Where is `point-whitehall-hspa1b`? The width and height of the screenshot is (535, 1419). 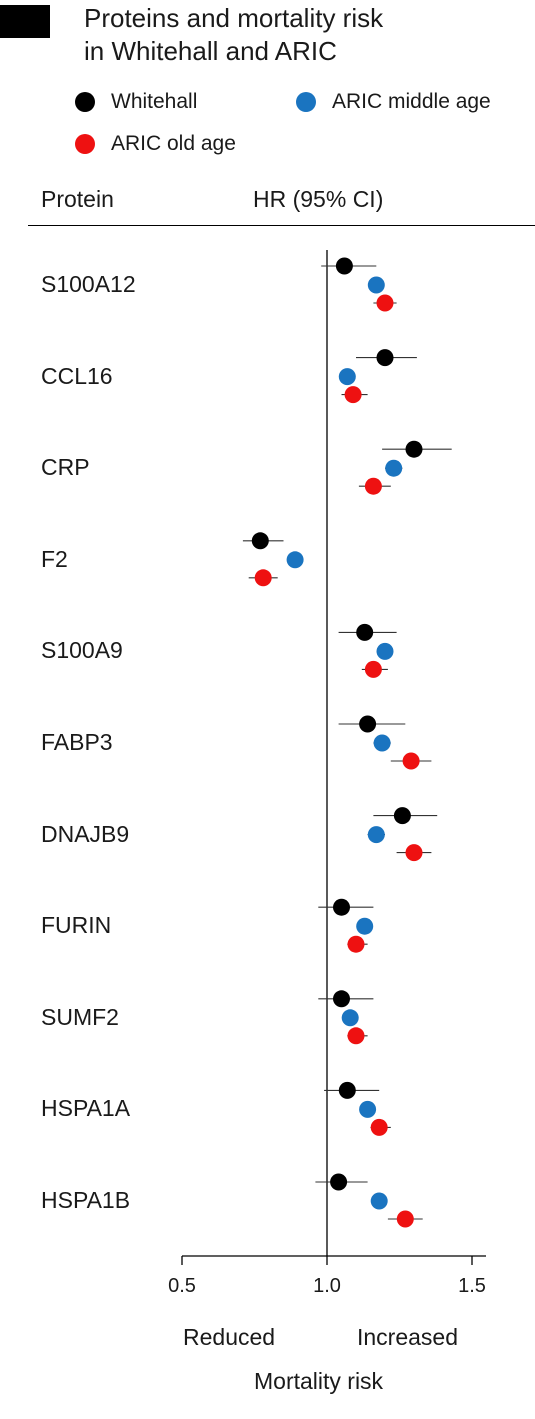 point-whitehall-hspa1b is located at coordinates (339, 1182).